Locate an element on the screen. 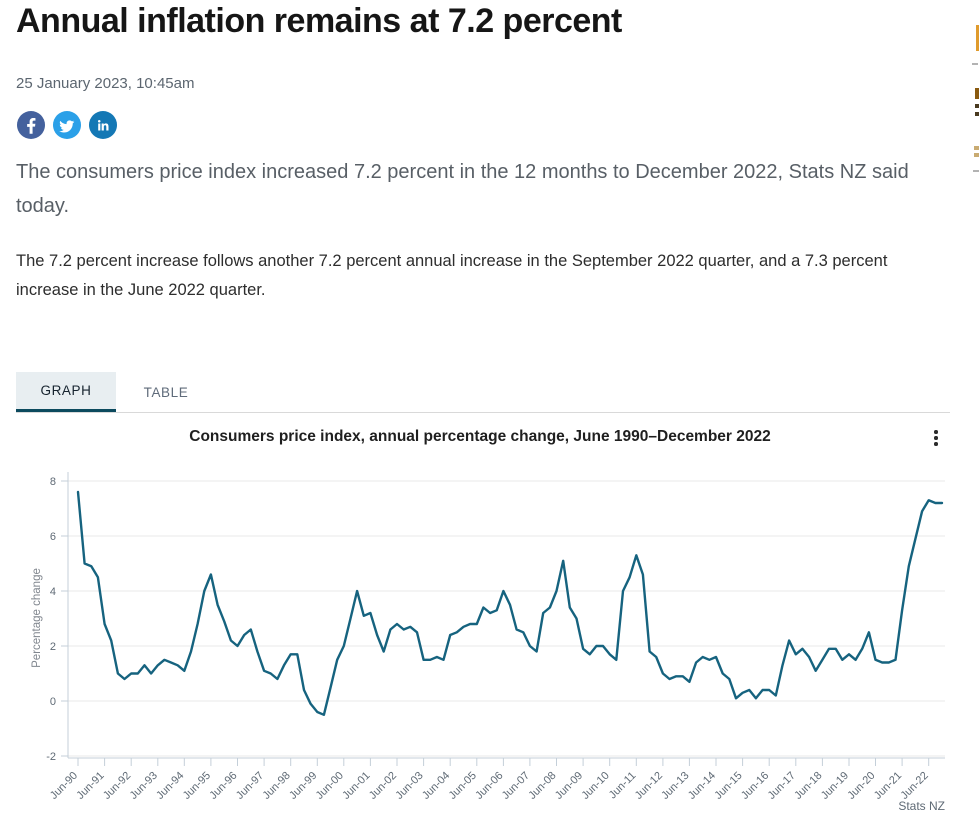  svg-text: Jun-96 is located at coordinates (223, 786).